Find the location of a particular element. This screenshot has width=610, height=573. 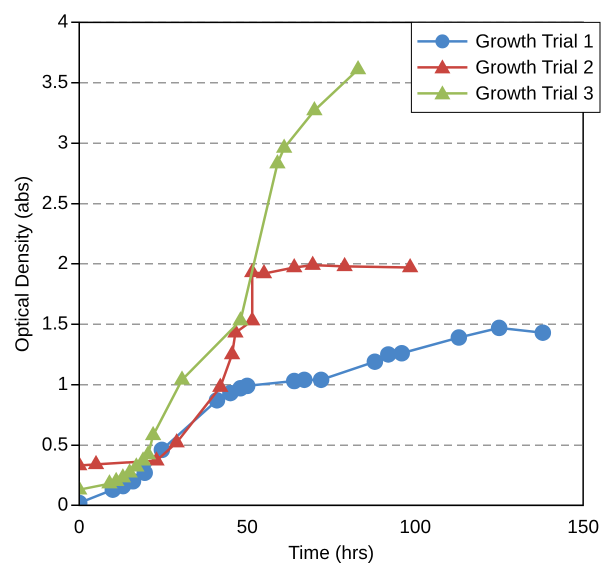

y-tick-label: 0.5 is located at coordinates (55, 445).